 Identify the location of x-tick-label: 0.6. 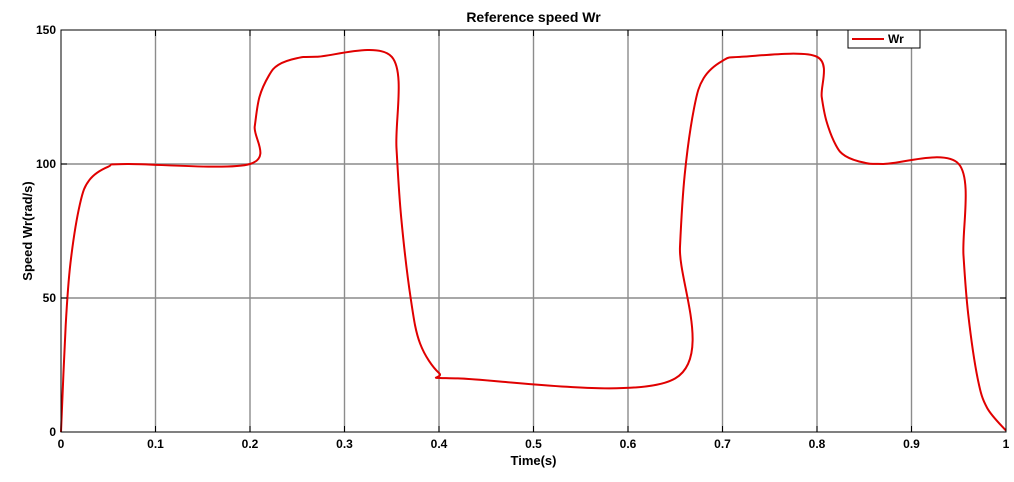
(628, 444).